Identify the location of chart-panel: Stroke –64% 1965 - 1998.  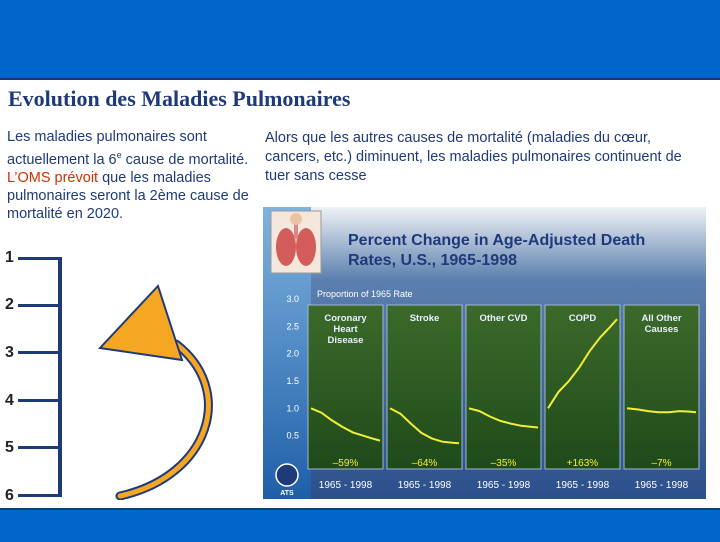
(424, 397).